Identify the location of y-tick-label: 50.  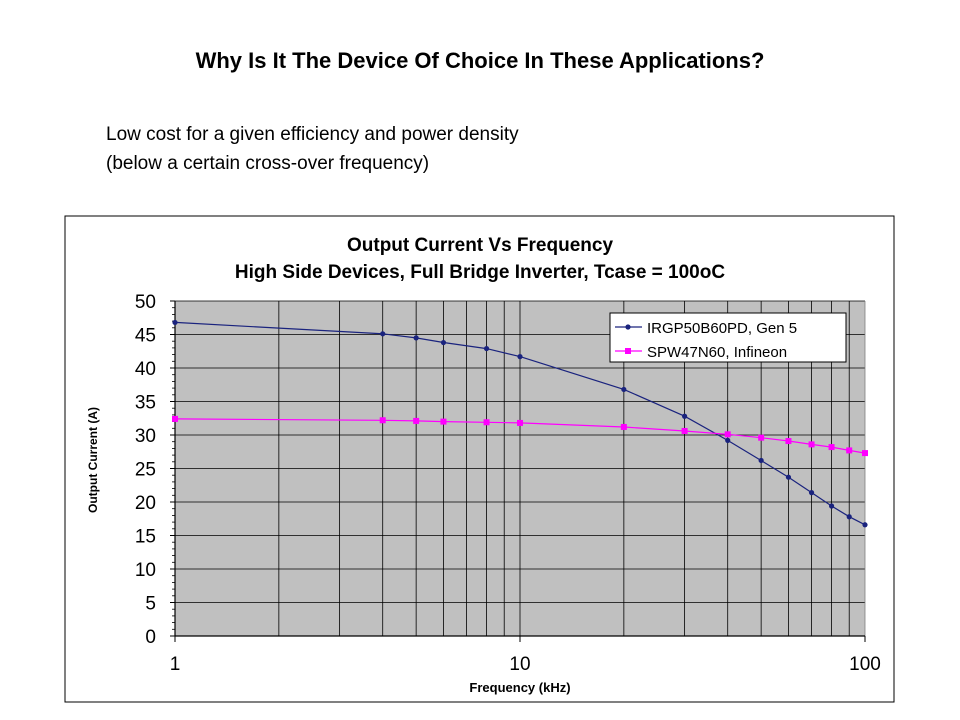
(145, 302).